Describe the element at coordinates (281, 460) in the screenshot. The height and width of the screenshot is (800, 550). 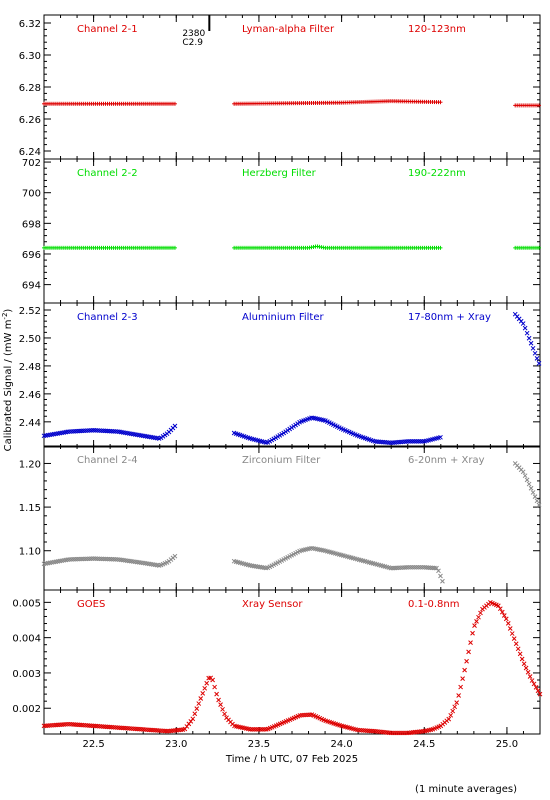
I see `filter-label: Zirconium Filter` at that location.